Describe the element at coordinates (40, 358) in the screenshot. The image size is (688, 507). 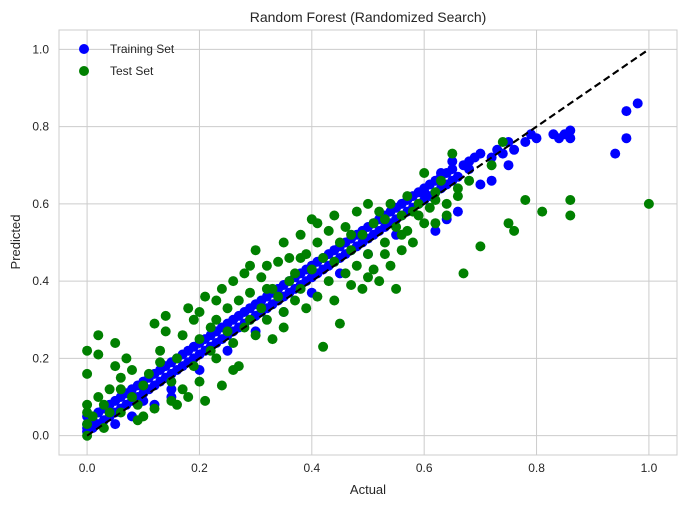
I see `y-tick-label: 0.2` at that location.